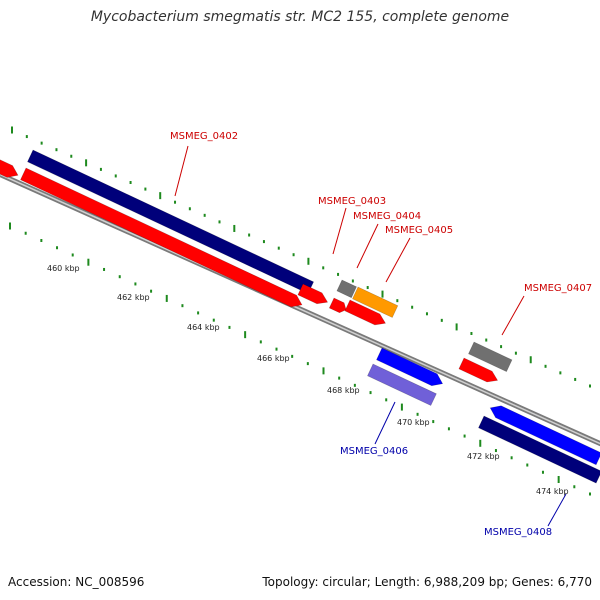  Describe the element at coordinates (203, 327) in the screenshot. I see `tick-label: 464 kbp` at that location.